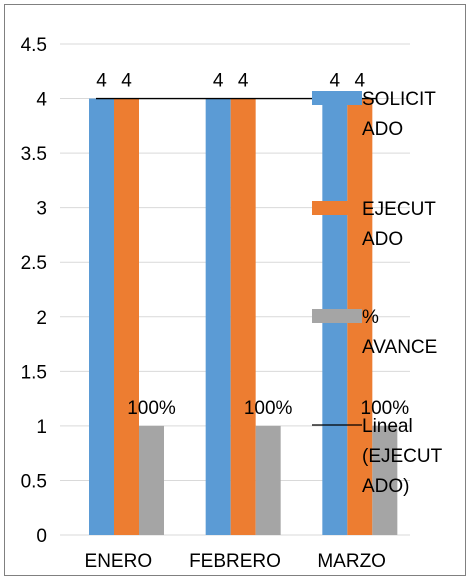 The height and width of the screenshot is (581, 472). I want to click on y-tick-label: 2.5, so click(34, 263).